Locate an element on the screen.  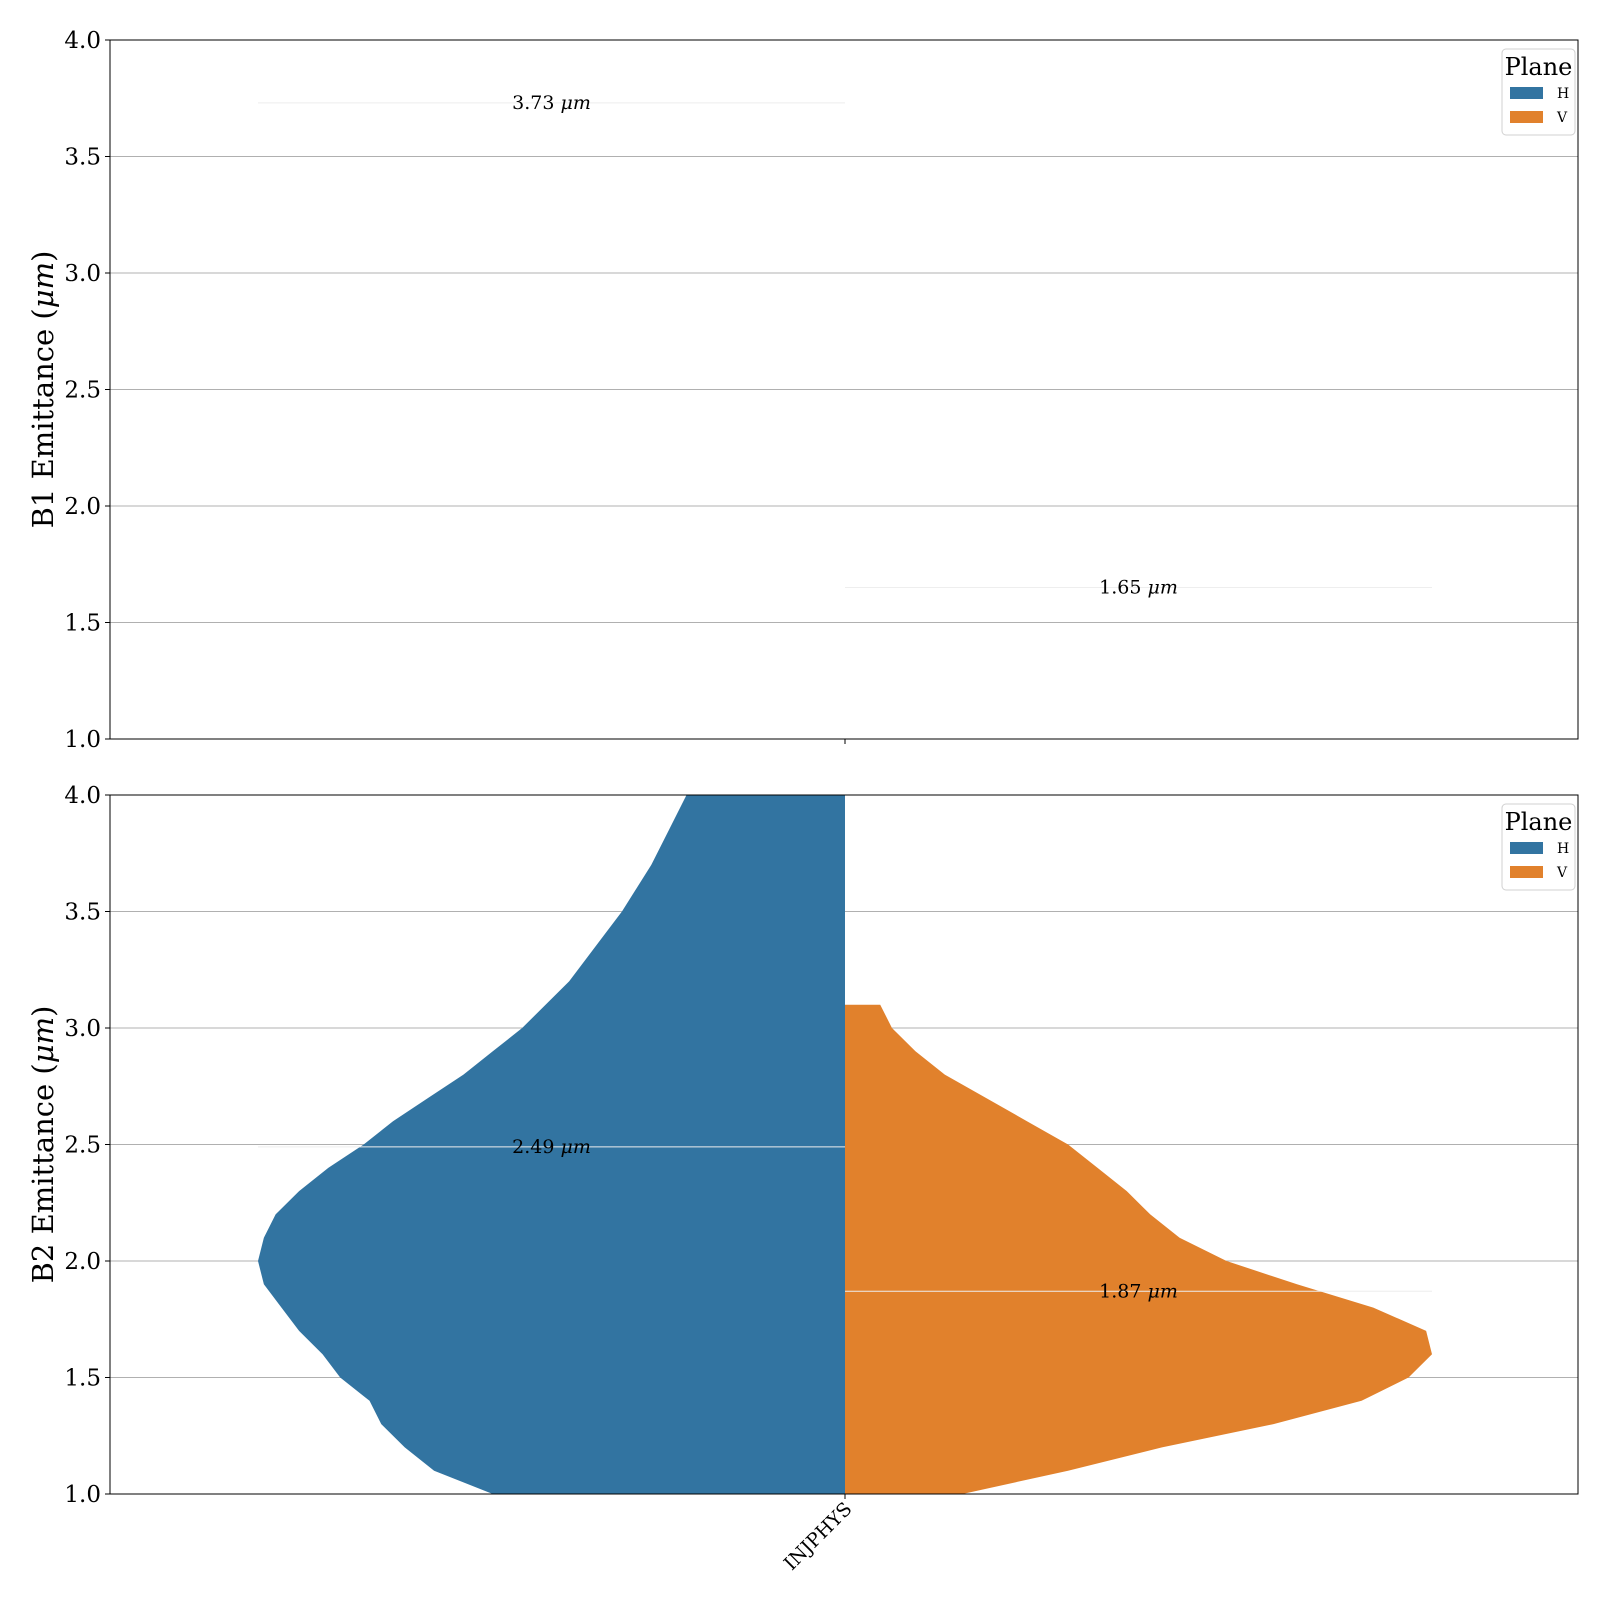
median-value: 1.87 is located at coordinates (1120, 1291).